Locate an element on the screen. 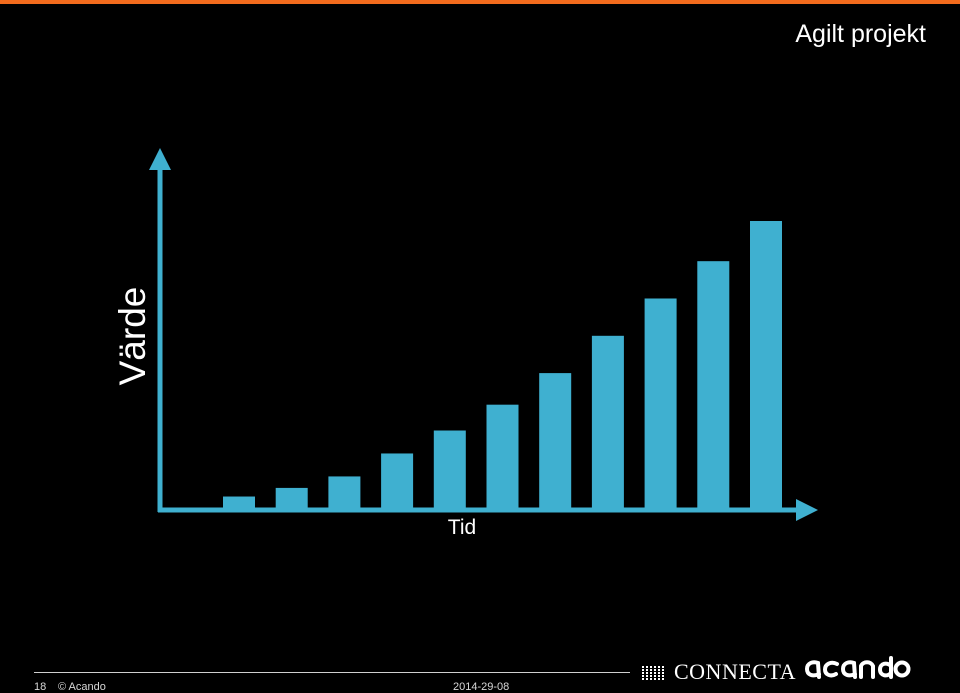 This screenshot has height=693, width=960. acando-logo is located at coordinates (857, 667).